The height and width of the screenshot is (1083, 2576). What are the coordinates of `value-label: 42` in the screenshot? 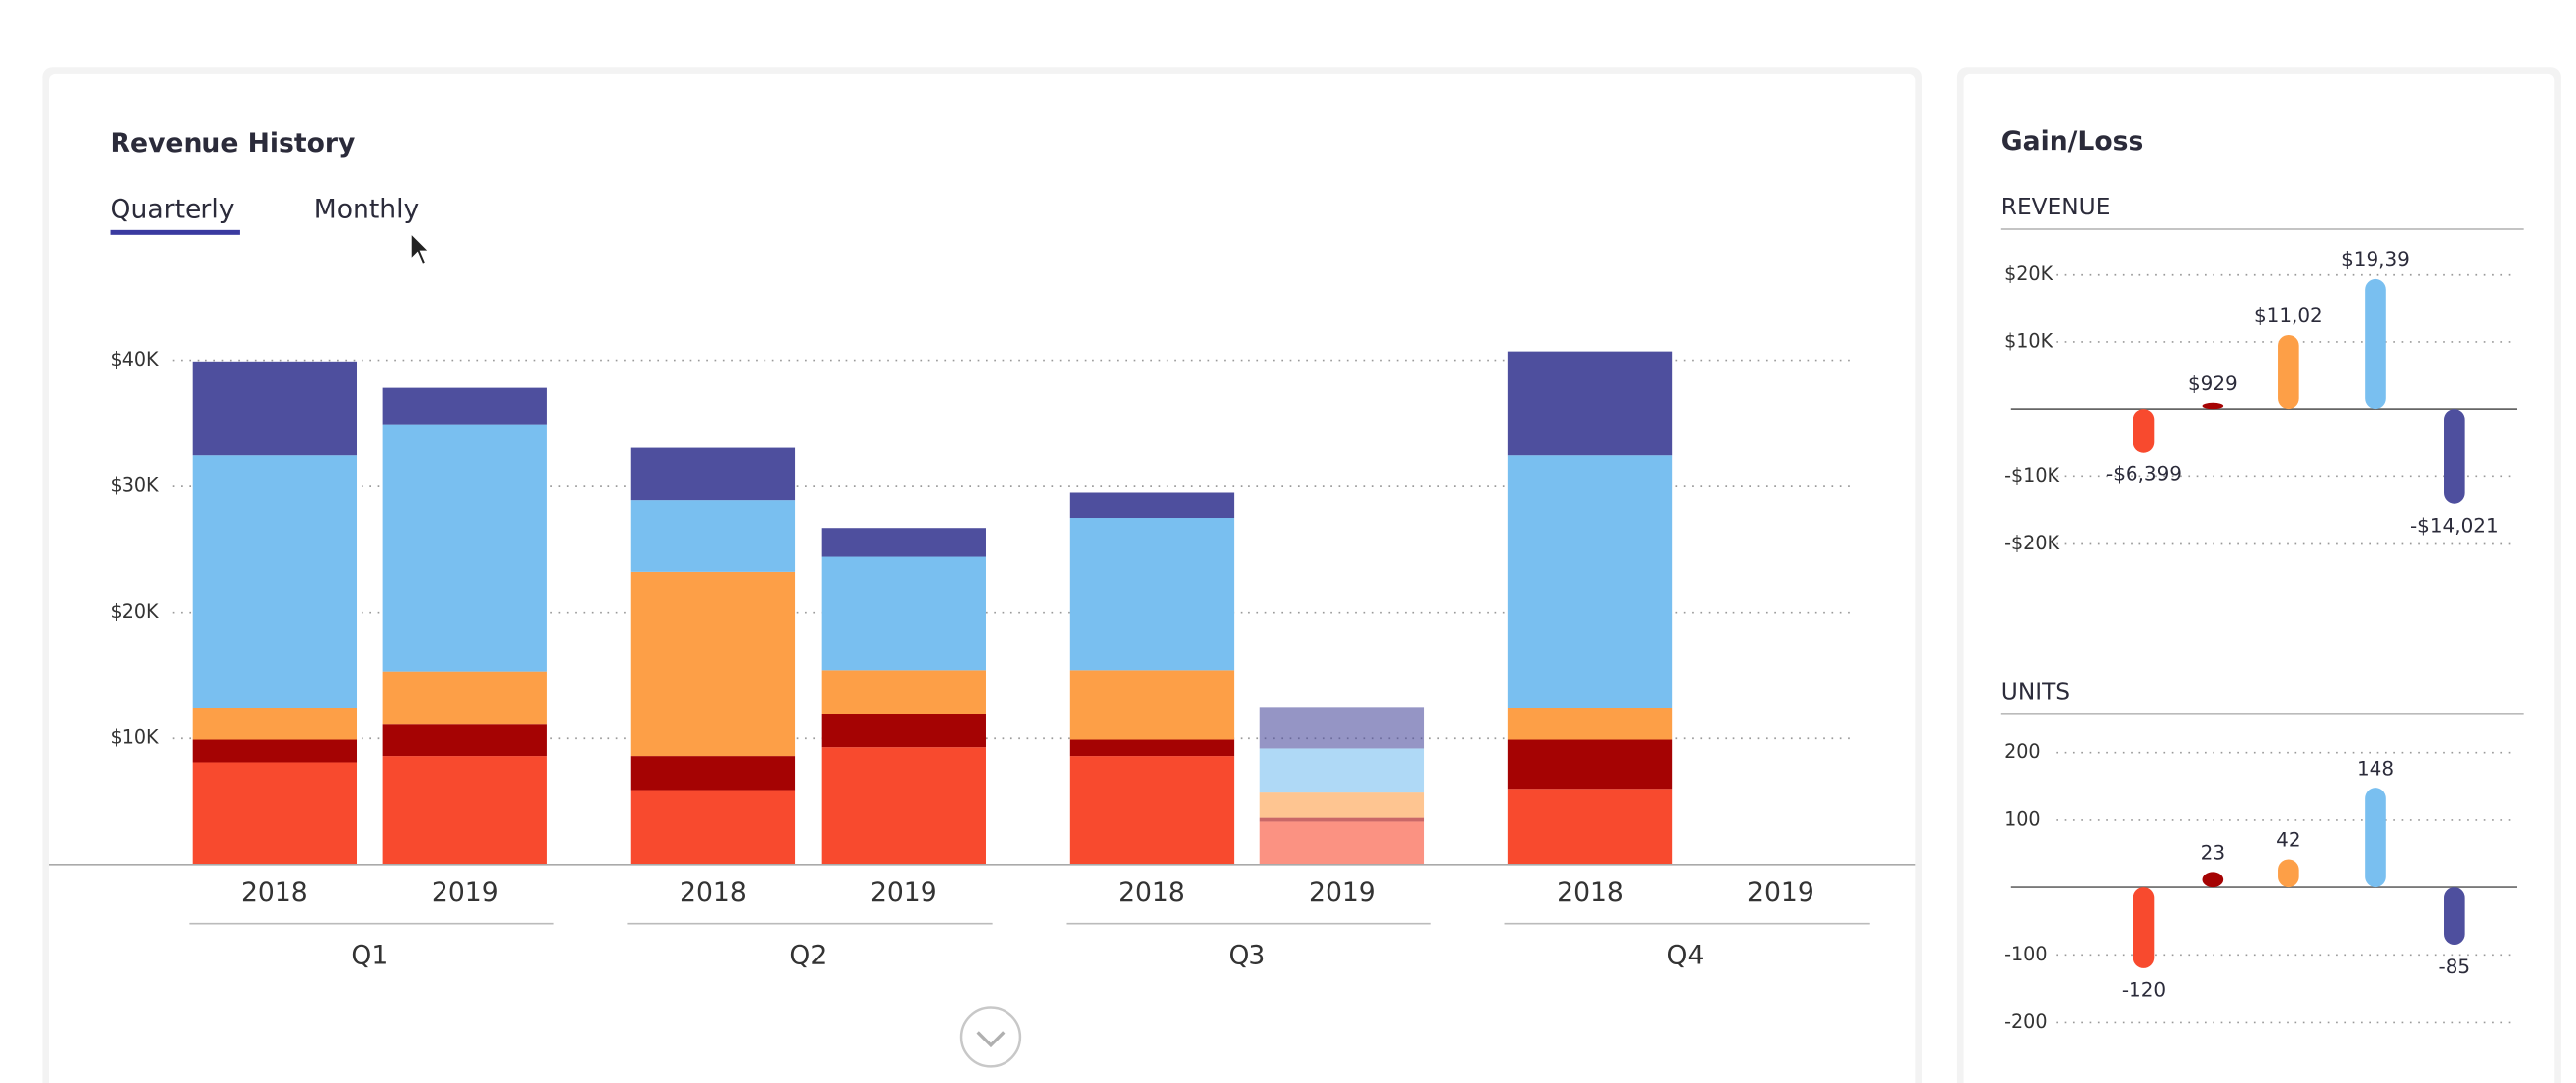 It's located at (2288, 840).